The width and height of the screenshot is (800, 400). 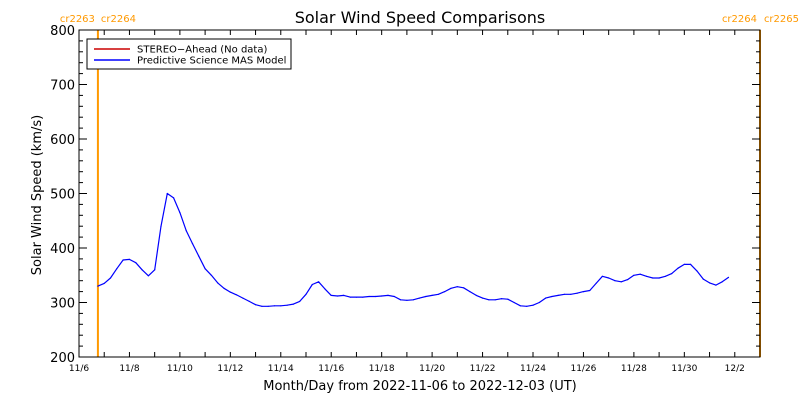 I want to click on y-tick-label: 700, so click(x=62, y=86).